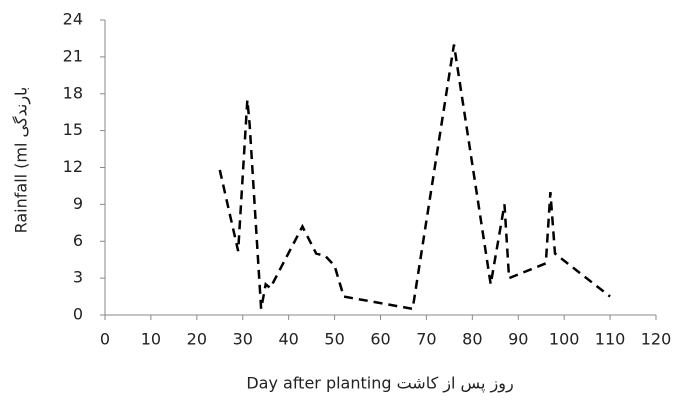 The image size is (683, 414). What do you see at coordinates (379, 384) in the screenshot?
I see `x-axis-label: Day after planting روز پس از کاشت` at bounding box center [379, 384].